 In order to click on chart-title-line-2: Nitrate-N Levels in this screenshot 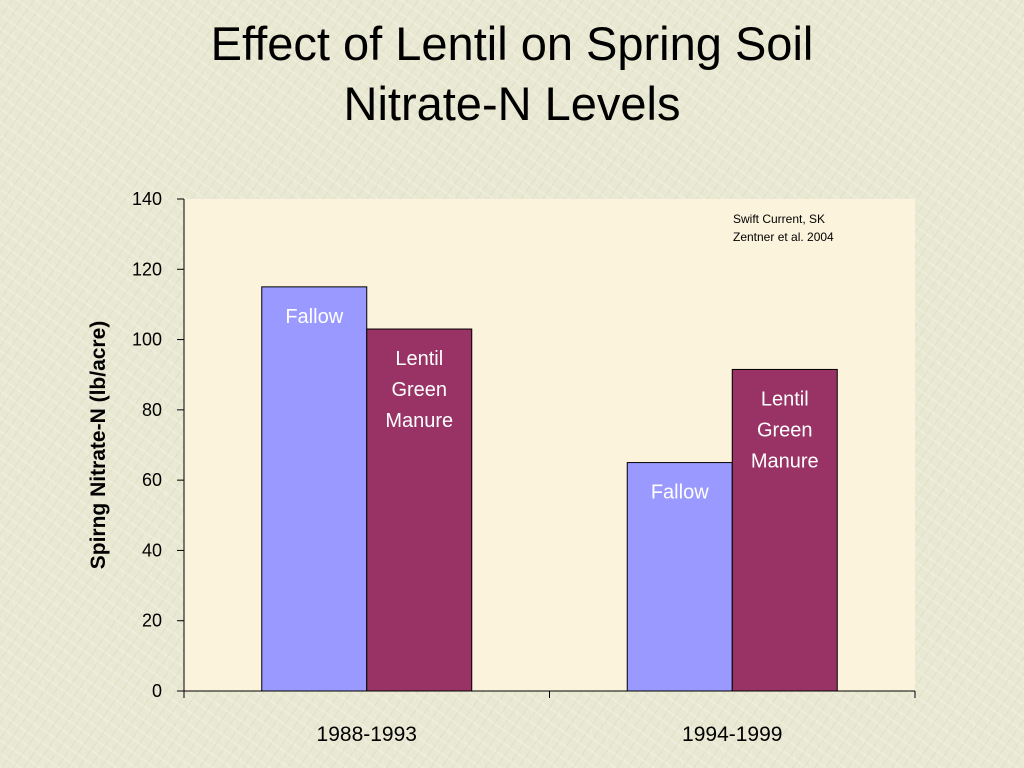, I will do `click(512, 103)`.